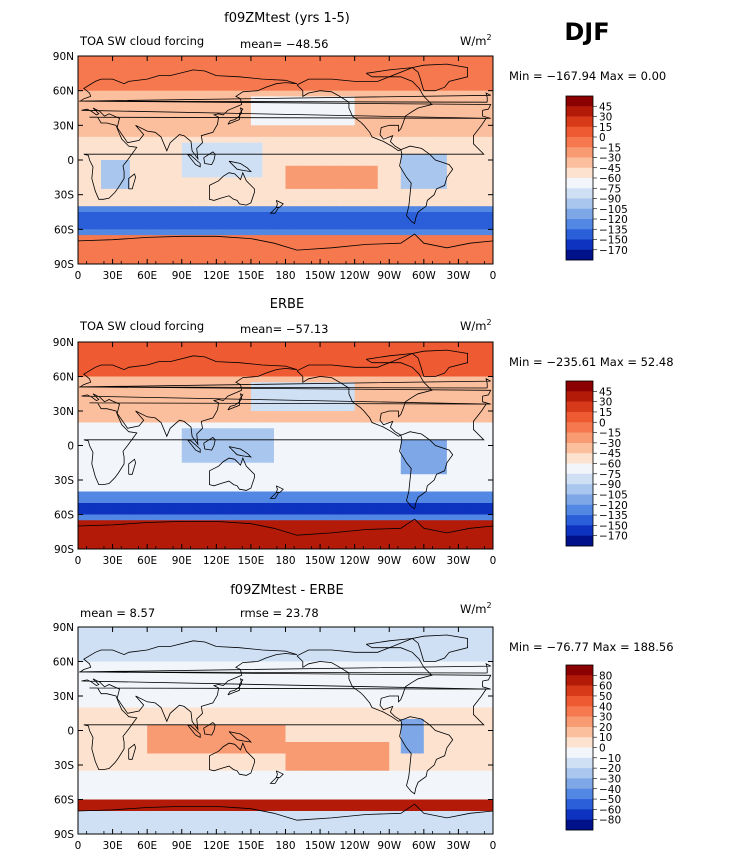  Describe the element at coordinates (610, 434) in the screenshot. I see `colorbar-label: −15` at that location.